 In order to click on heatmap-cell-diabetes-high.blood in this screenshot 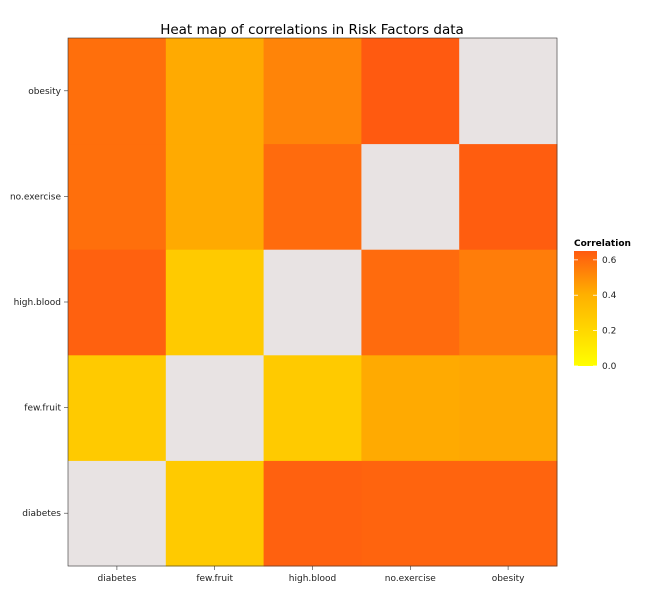, I will do `click(312, 513)`.